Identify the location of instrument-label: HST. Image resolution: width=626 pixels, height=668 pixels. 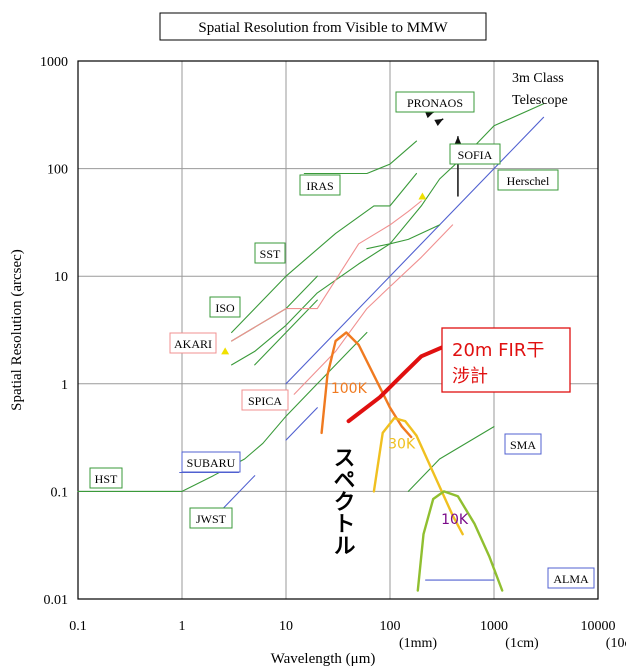
(106, 479).